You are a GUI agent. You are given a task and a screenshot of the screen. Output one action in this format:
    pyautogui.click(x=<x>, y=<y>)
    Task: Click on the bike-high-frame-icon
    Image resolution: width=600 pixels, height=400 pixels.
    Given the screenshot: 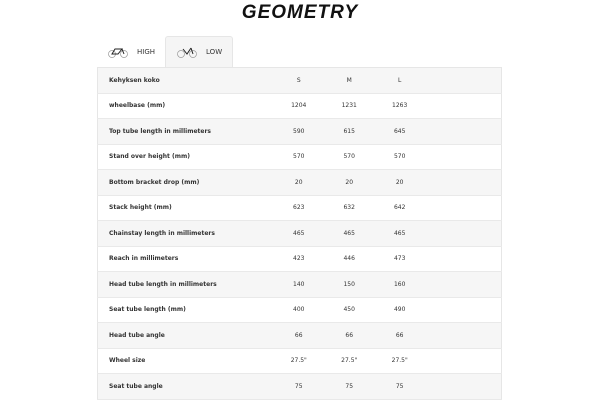 What is the action you would take?
    pyautogui.click(x=118, y=53)
    